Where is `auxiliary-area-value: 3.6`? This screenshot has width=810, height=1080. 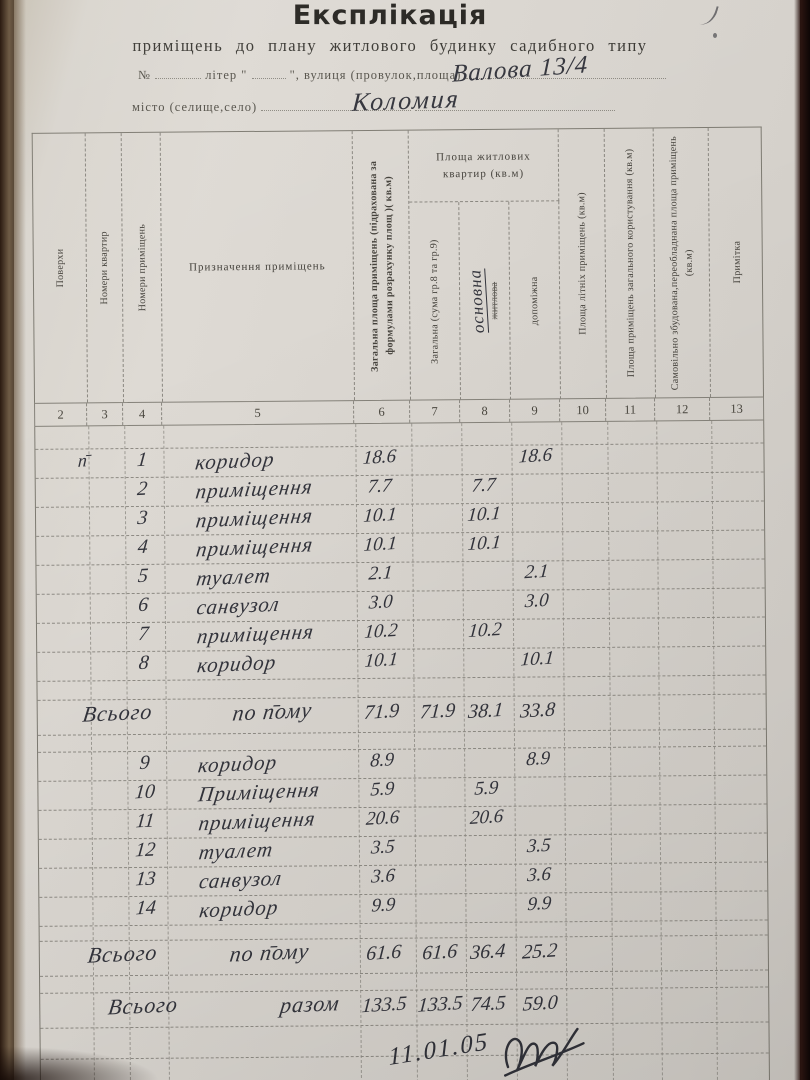 auxiliary-area-value: 3.6 is located at coordinates (539, 875).